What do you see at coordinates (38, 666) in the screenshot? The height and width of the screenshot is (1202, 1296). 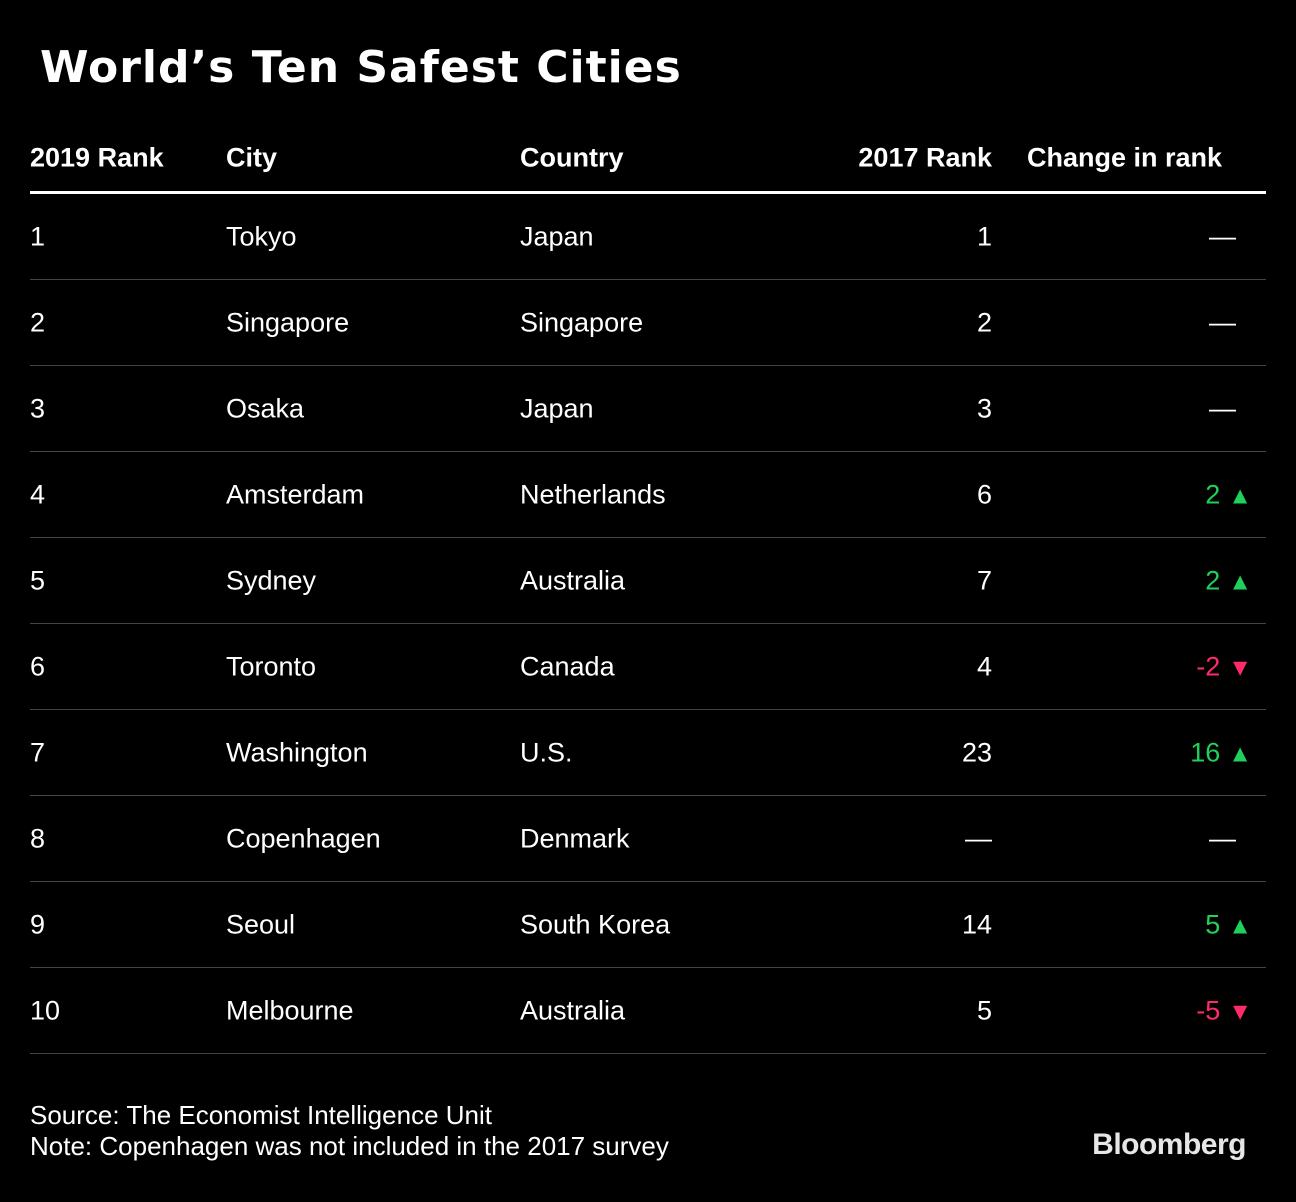 I see `rank-2019-cell: 6` at bounding box center [38, 666].